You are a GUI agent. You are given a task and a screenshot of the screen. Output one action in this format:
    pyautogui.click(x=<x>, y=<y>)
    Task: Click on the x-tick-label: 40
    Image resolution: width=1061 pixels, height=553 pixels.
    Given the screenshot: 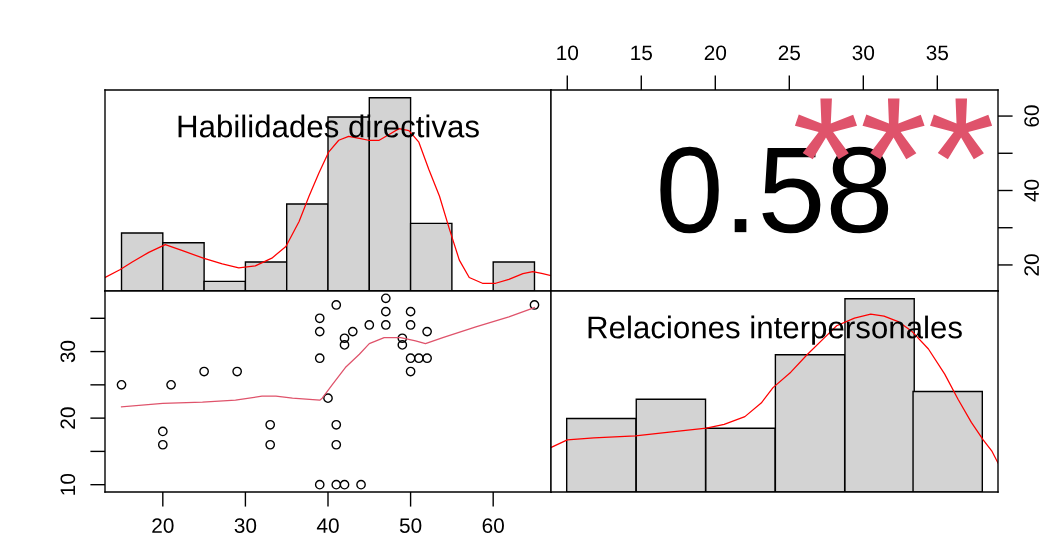 What is the action you would take?
    pyautogui.click(x=327, y=525)
    